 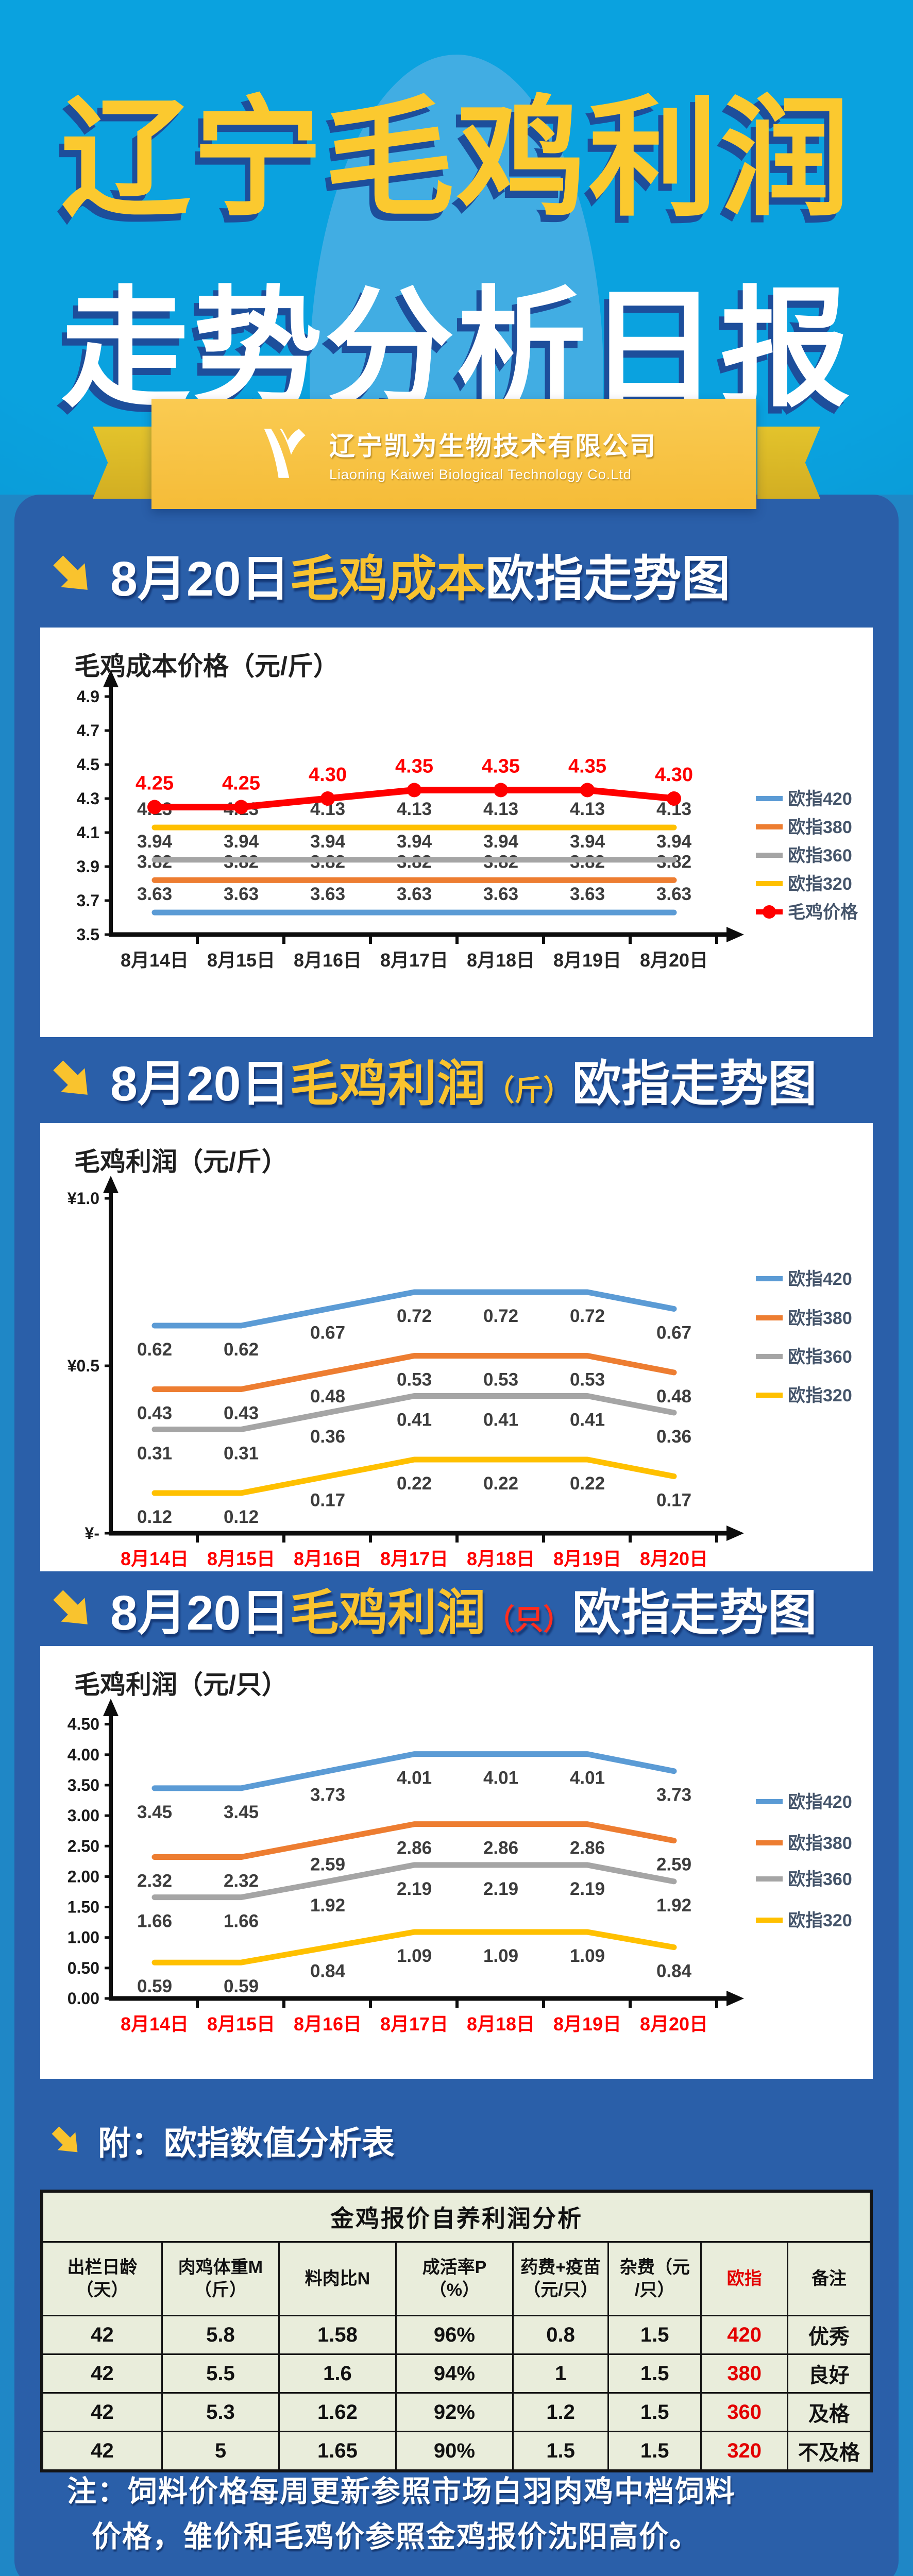 What do you see at coordinates (744, 2451) in the screenshot?
I see `table-cell: 320` at bounding box center [744, 2451].